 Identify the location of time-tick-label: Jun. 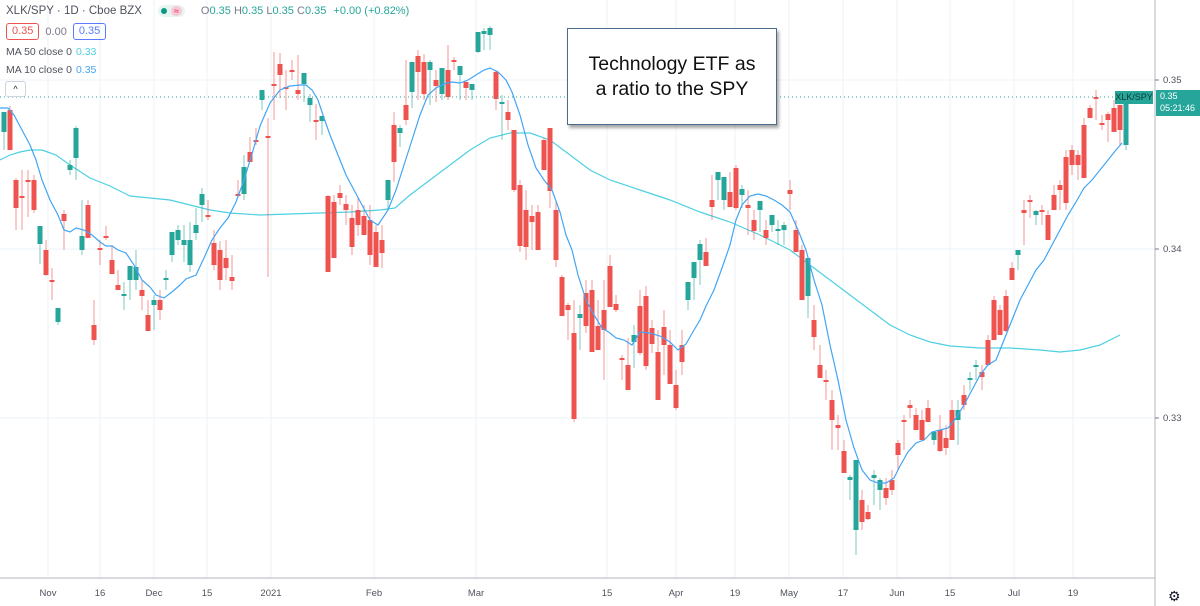
(896, 593).